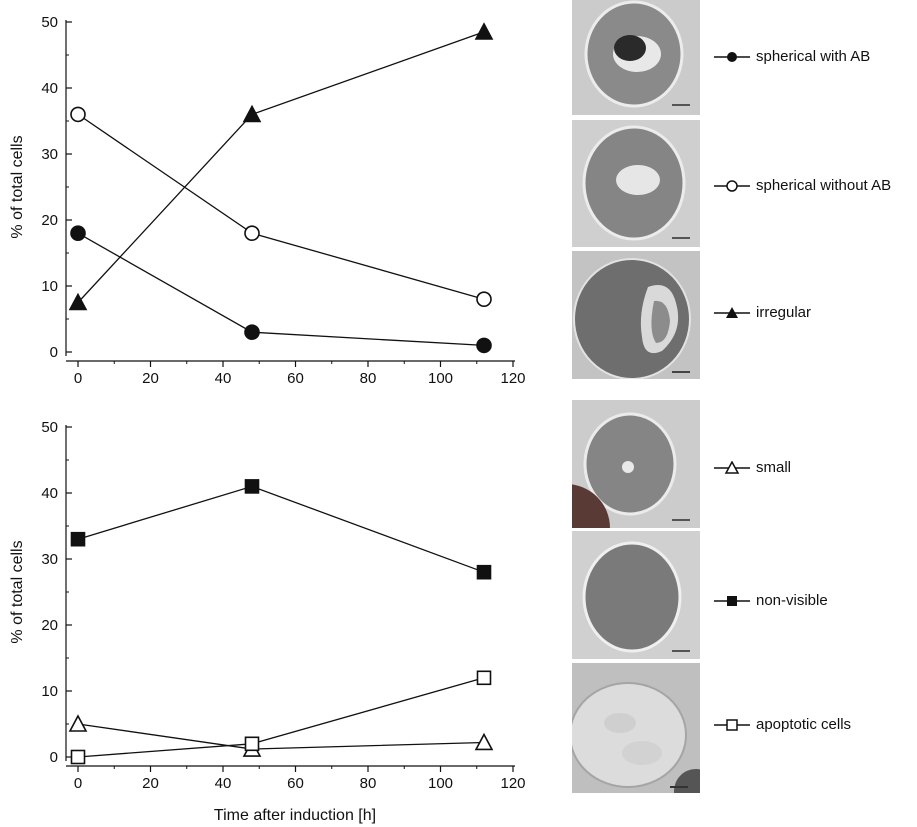  I want to click on legend-label: non-visible, so click(792, 600).